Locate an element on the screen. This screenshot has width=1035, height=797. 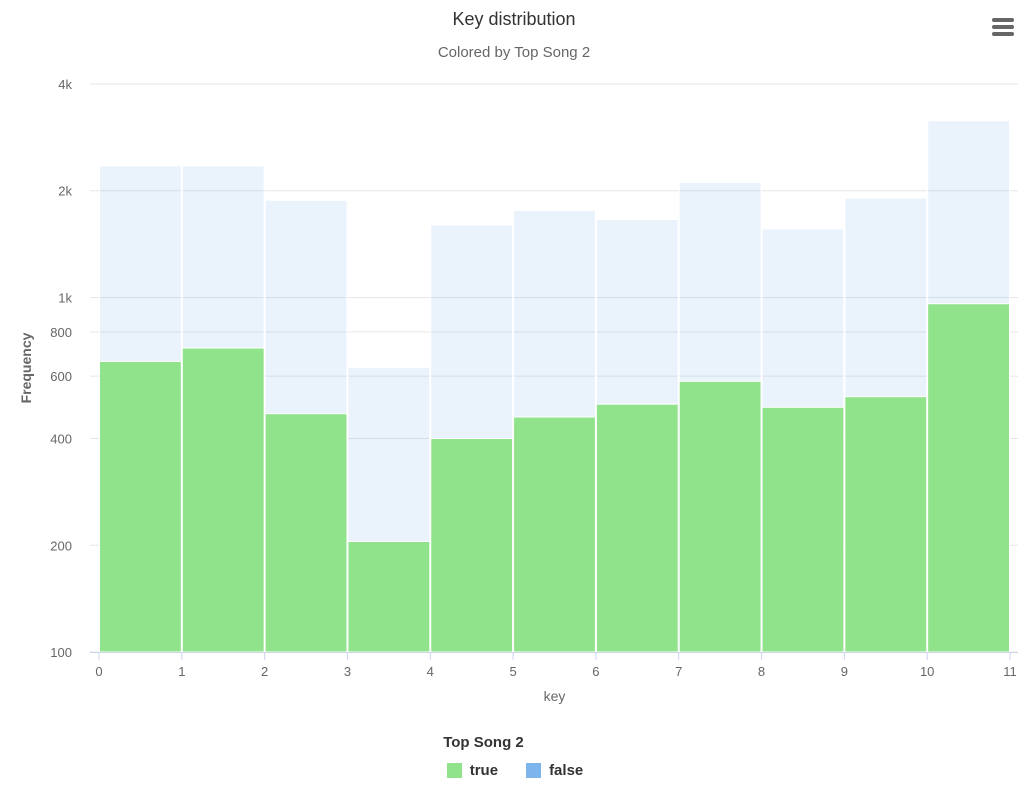
y-tick-label: 1k is located at coordinates (65, 297).